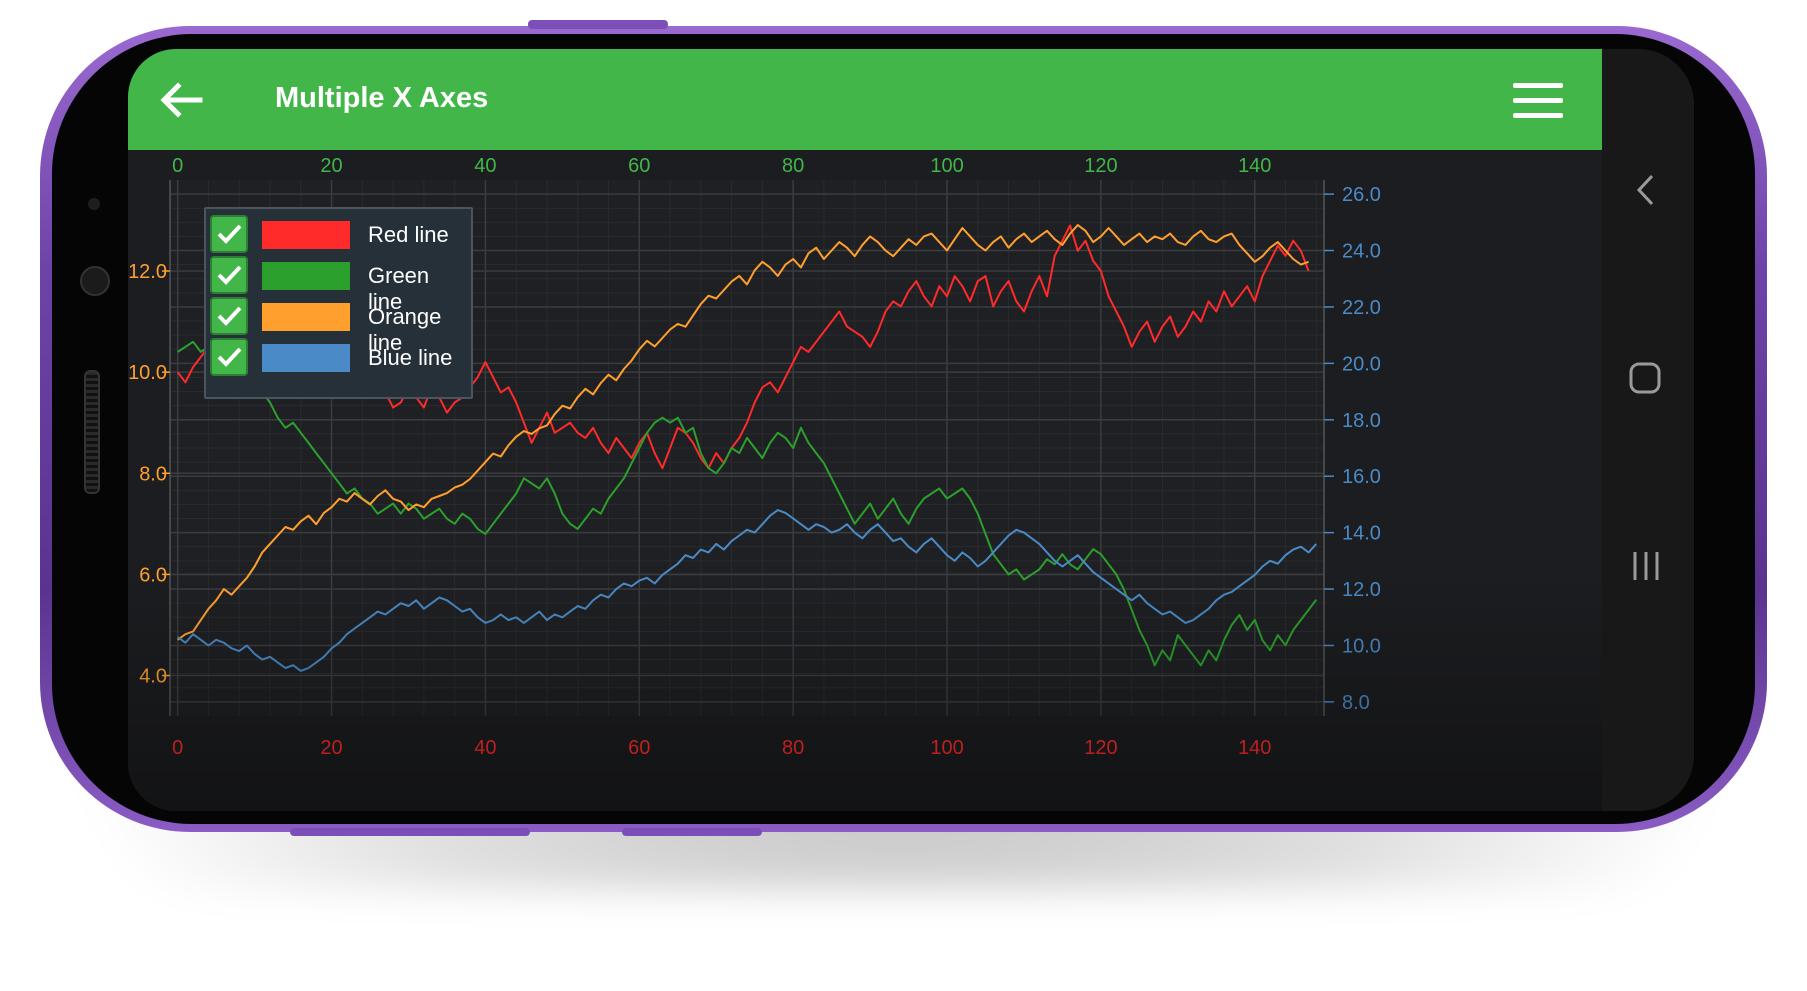 Image resolution: width=1807 pixels, height=991 pixels. What do you see at coordinates (1645, 378) in the screenshot?
I see `rounded-square-home-icon` at bounding box center [1645, 378].